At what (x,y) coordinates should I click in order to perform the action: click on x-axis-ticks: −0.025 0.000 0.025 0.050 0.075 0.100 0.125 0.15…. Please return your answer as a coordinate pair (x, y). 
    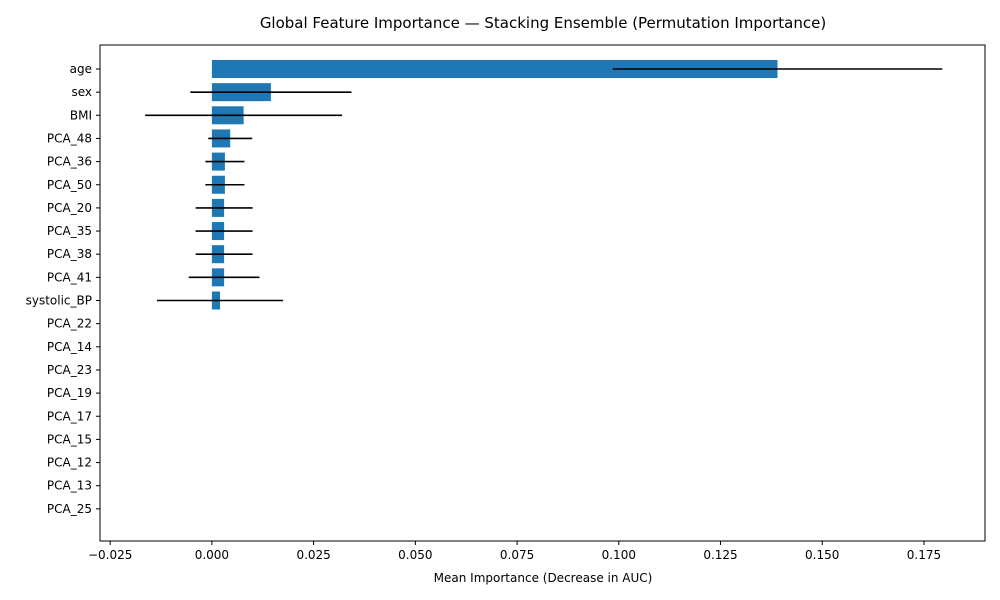
    Looking at the image, I should click on (514, 551).